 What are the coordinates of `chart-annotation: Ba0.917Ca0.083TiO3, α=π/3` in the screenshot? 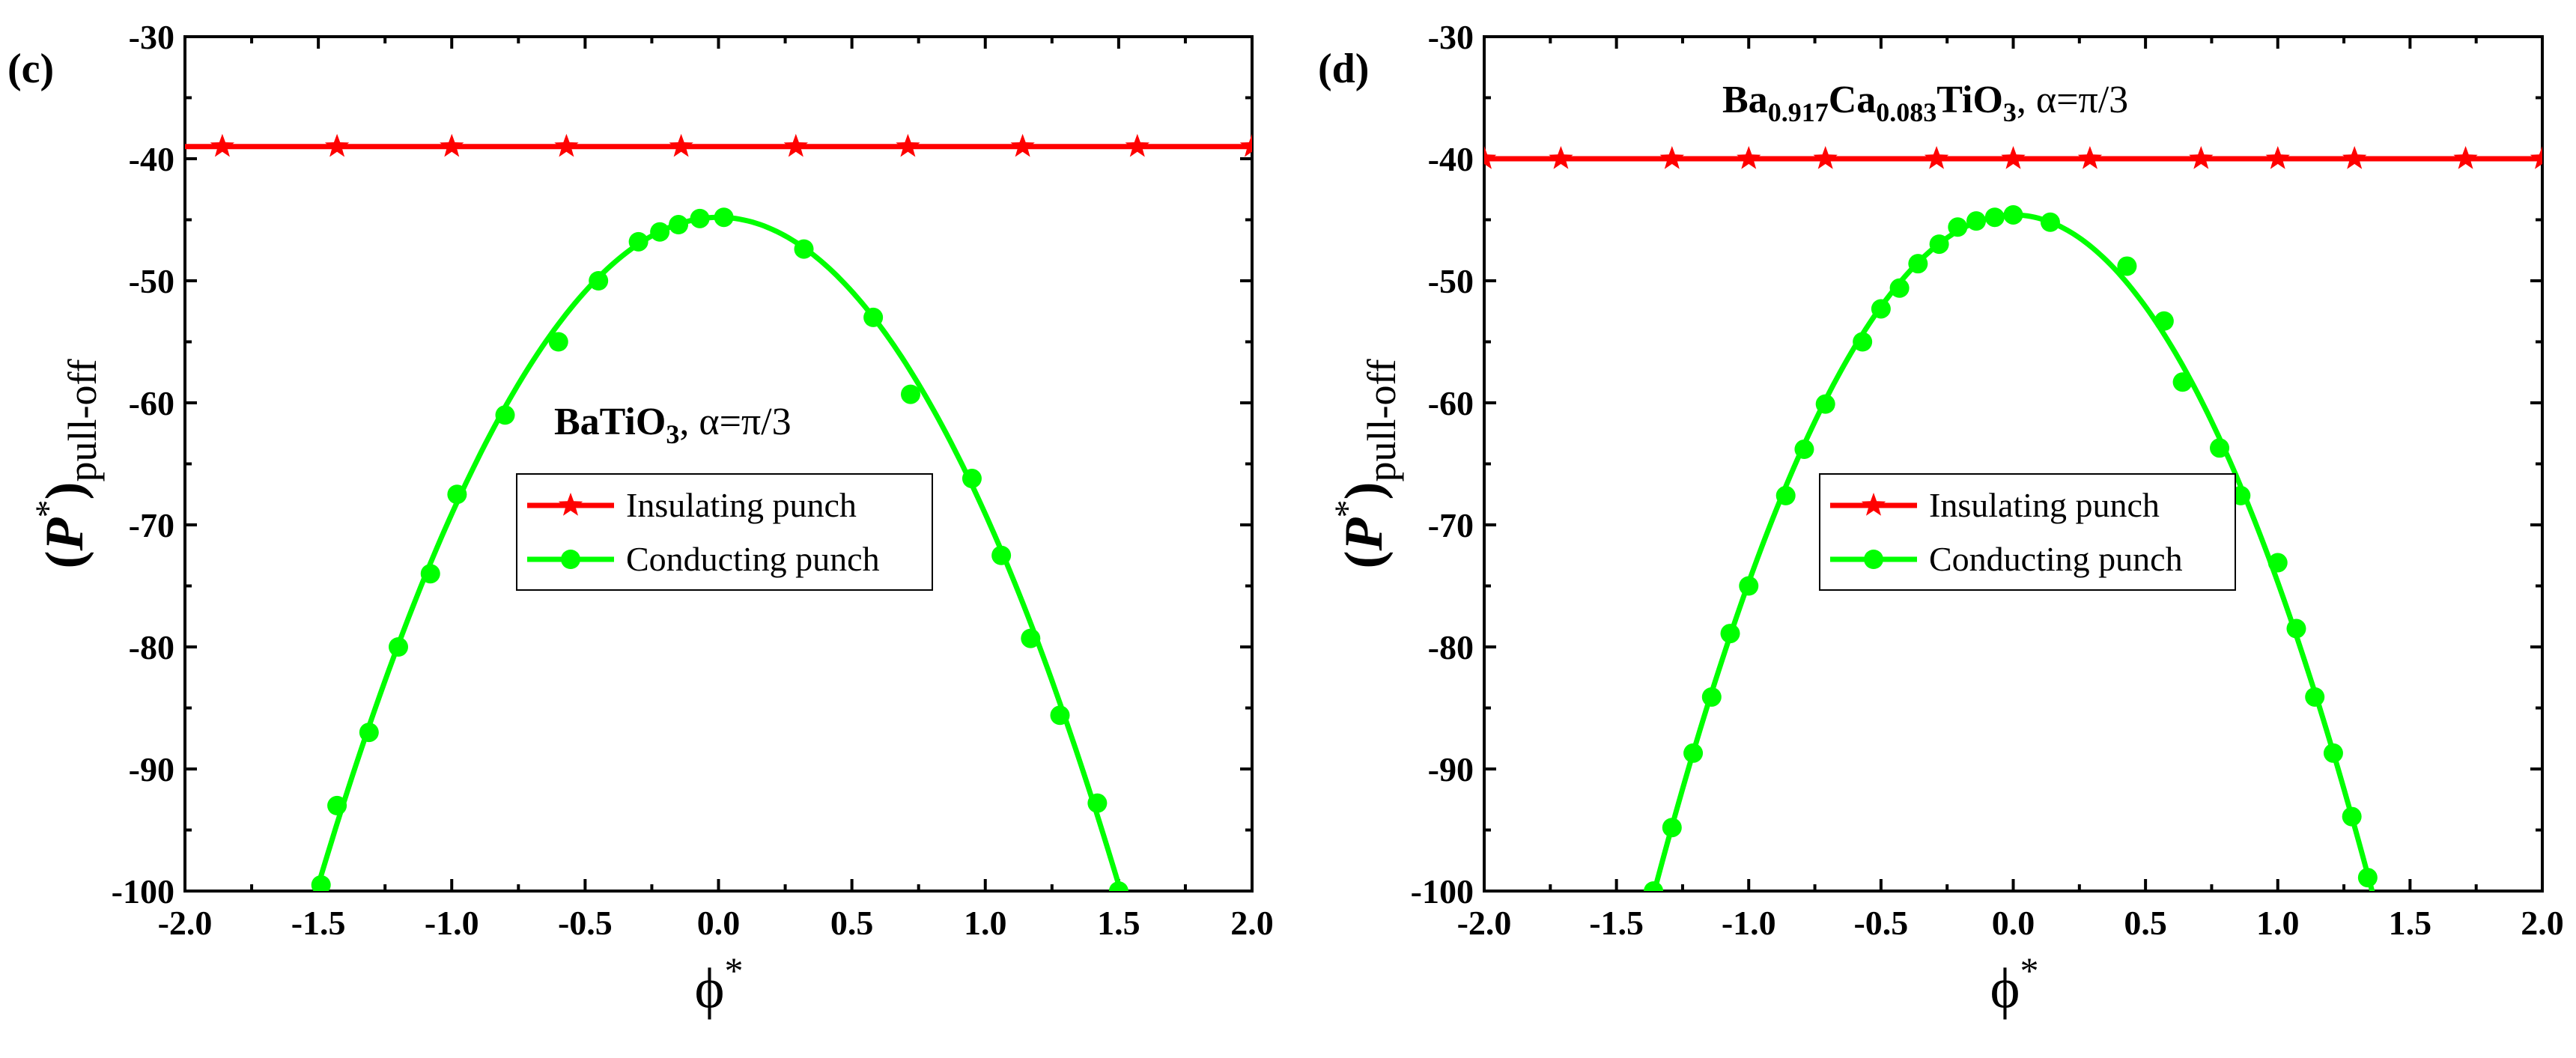 It's located at (1925, 103).